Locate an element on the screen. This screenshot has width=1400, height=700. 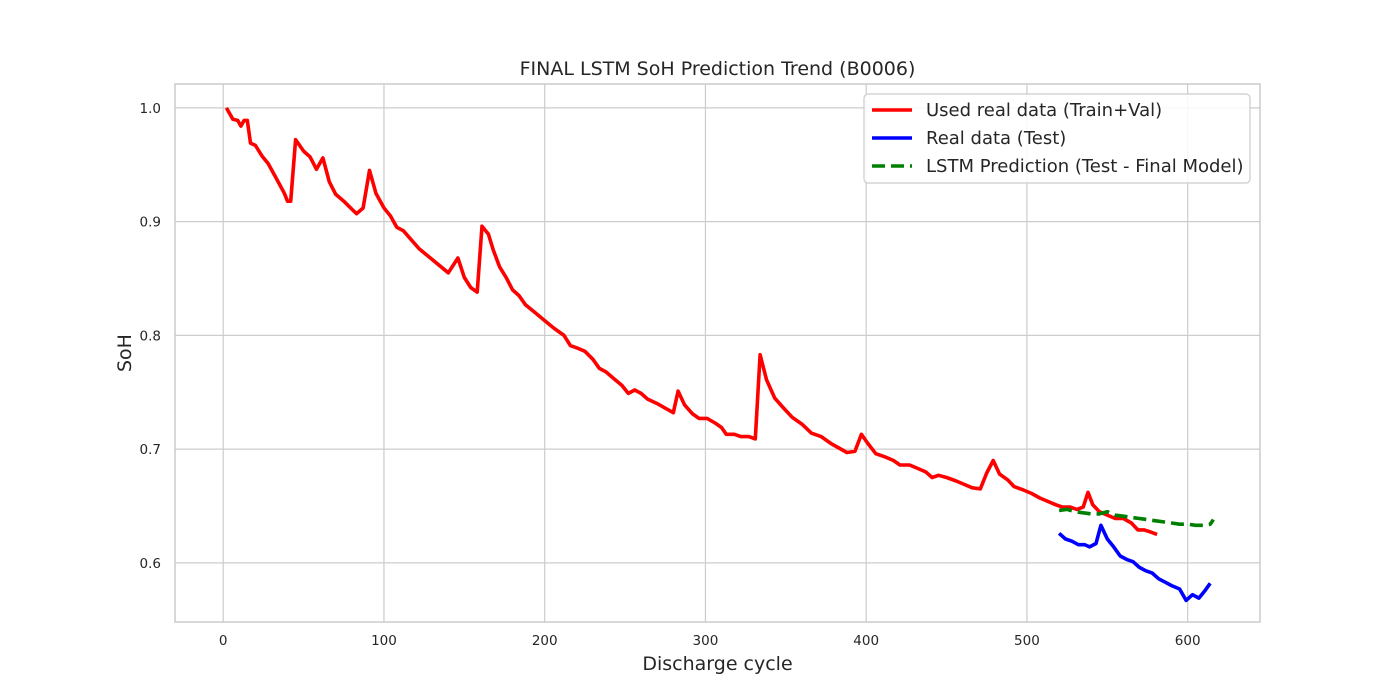
y-tick-label: 0.8 is located at coordinates (150, 336).